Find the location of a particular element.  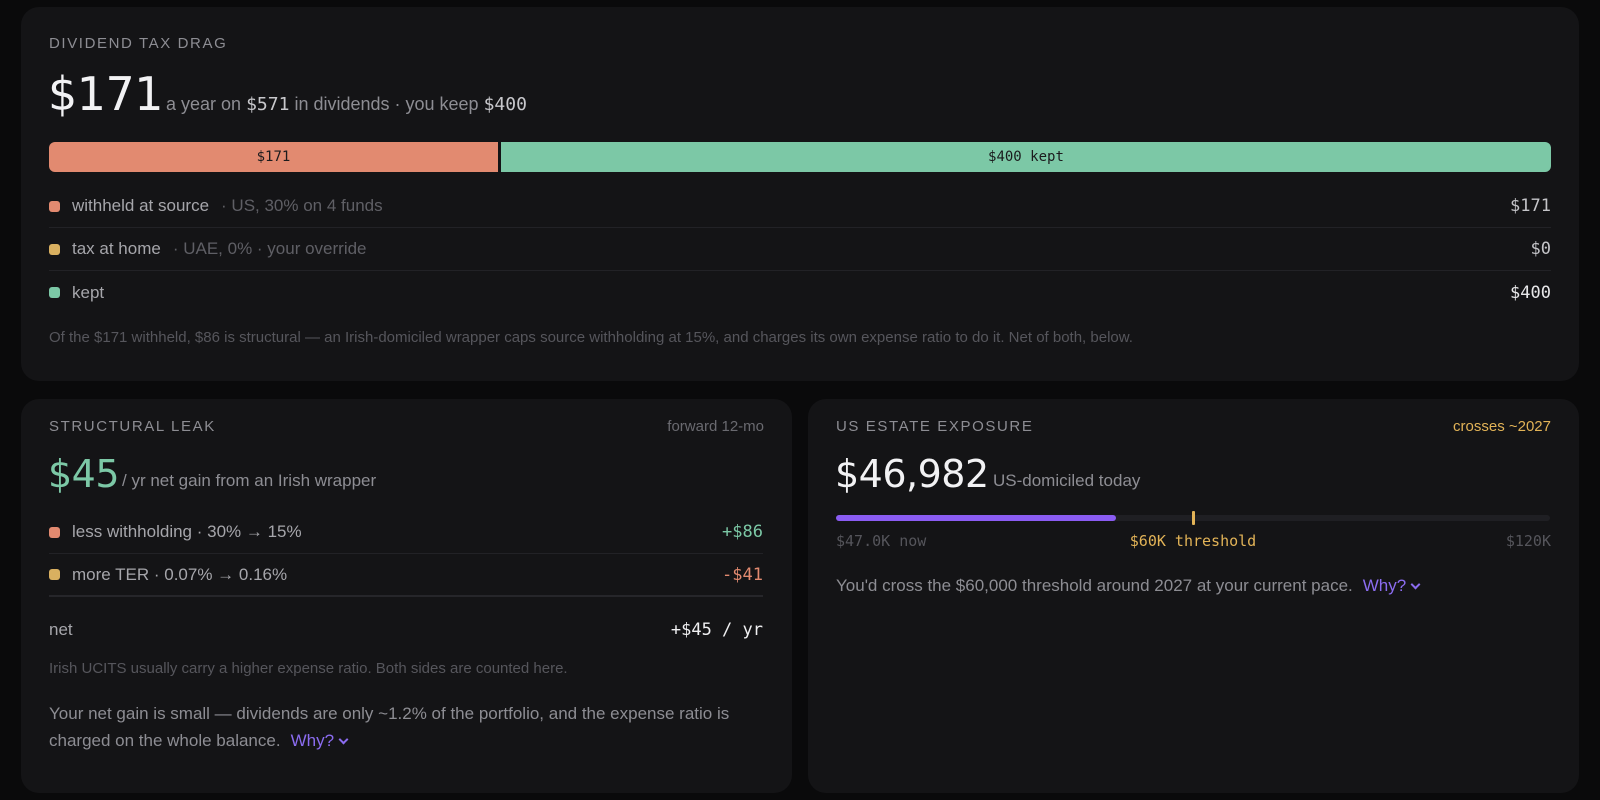

row-label: tax at home is located at coordinates (116, 248).